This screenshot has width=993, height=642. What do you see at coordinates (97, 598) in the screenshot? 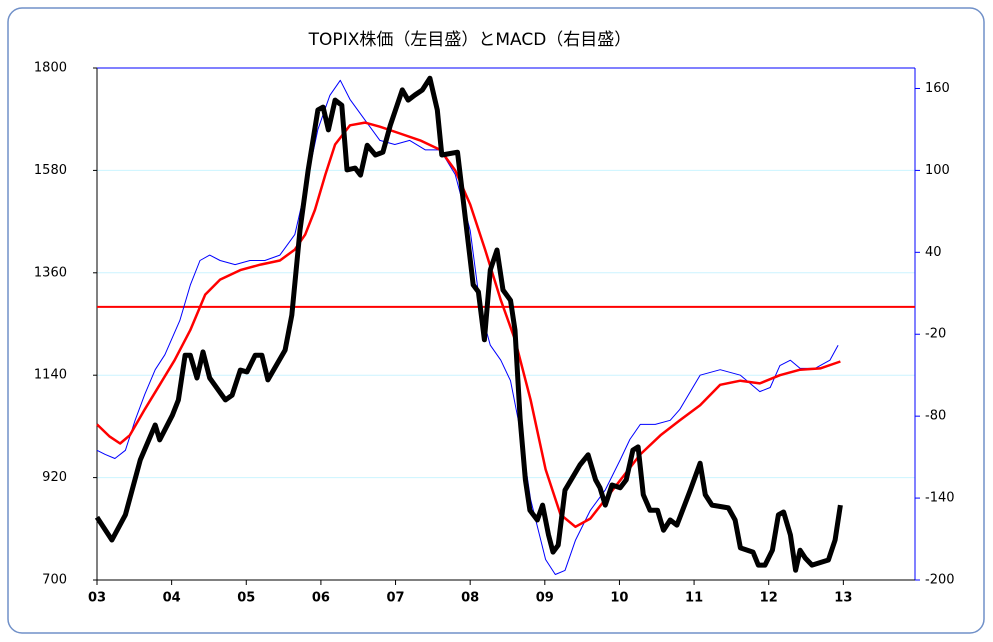
I see `x-tick-label: 03` at bounding box center [97, 598].